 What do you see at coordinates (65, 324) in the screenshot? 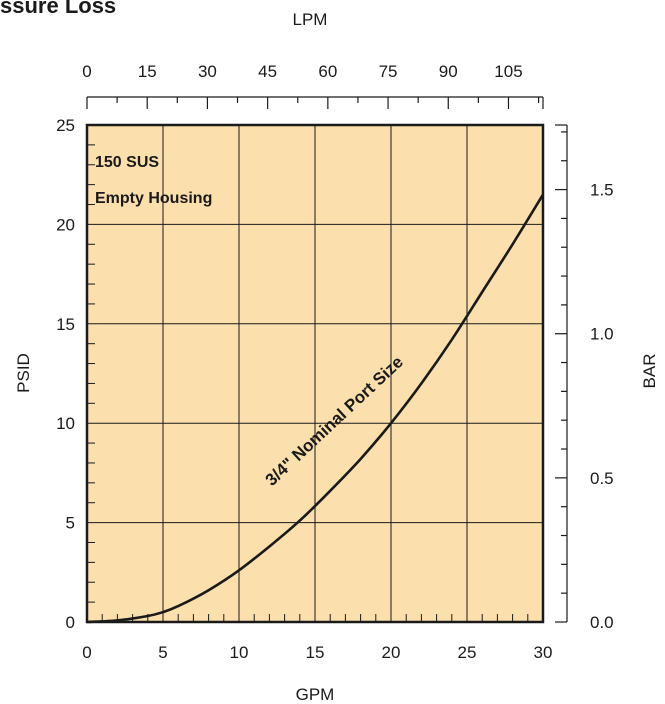
I see `y-tick-label: 15` at bounding box center [65, 324].